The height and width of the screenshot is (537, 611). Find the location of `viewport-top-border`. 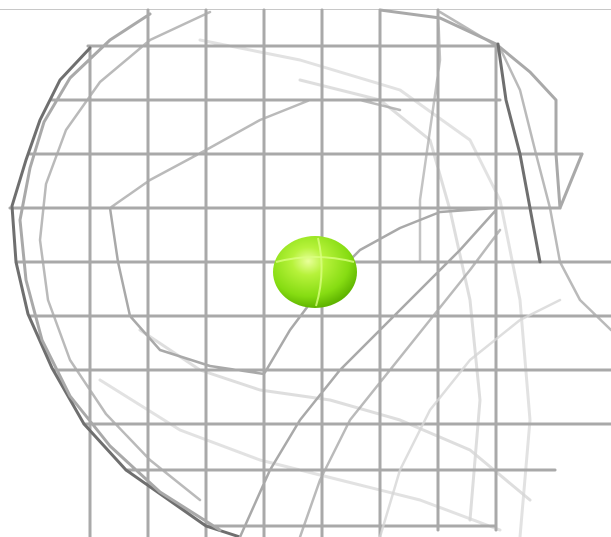

viewport-top-border is located at coordinates (305, 9).